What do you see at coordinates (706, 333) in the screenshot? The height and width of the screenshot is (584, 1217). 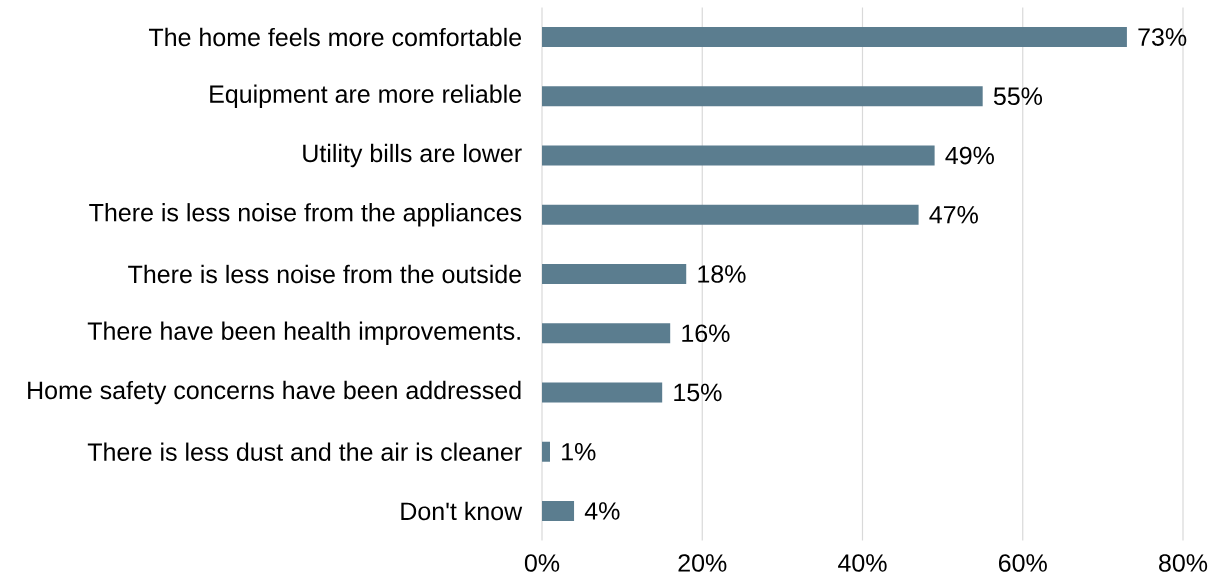 I see `data-label: 16%` at bounding box center [706, 333].